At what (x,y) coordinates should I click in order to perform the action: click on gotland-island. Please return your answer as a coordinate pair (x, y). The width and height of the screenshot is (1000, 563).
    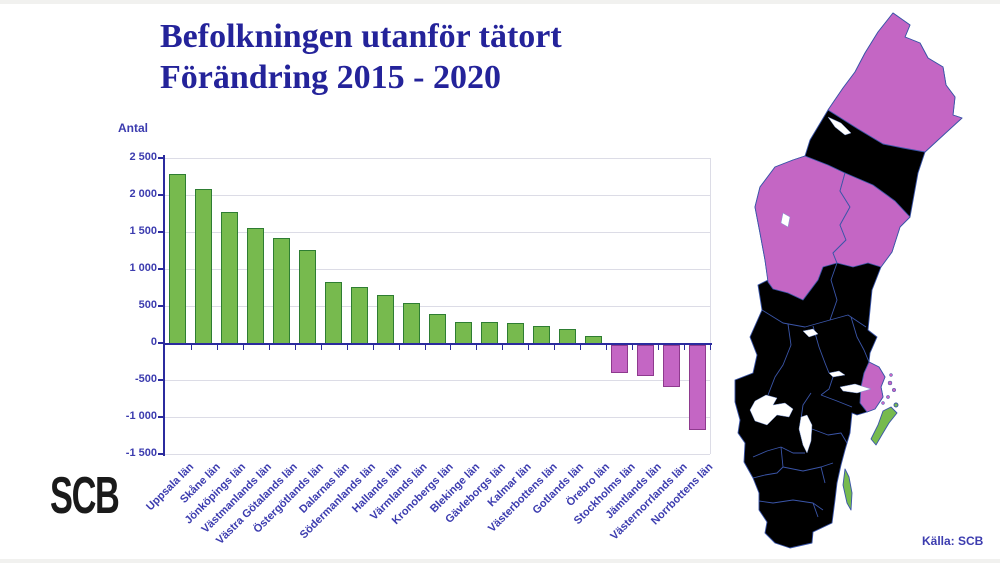
    Looking at the image, I should click on (884, 426).